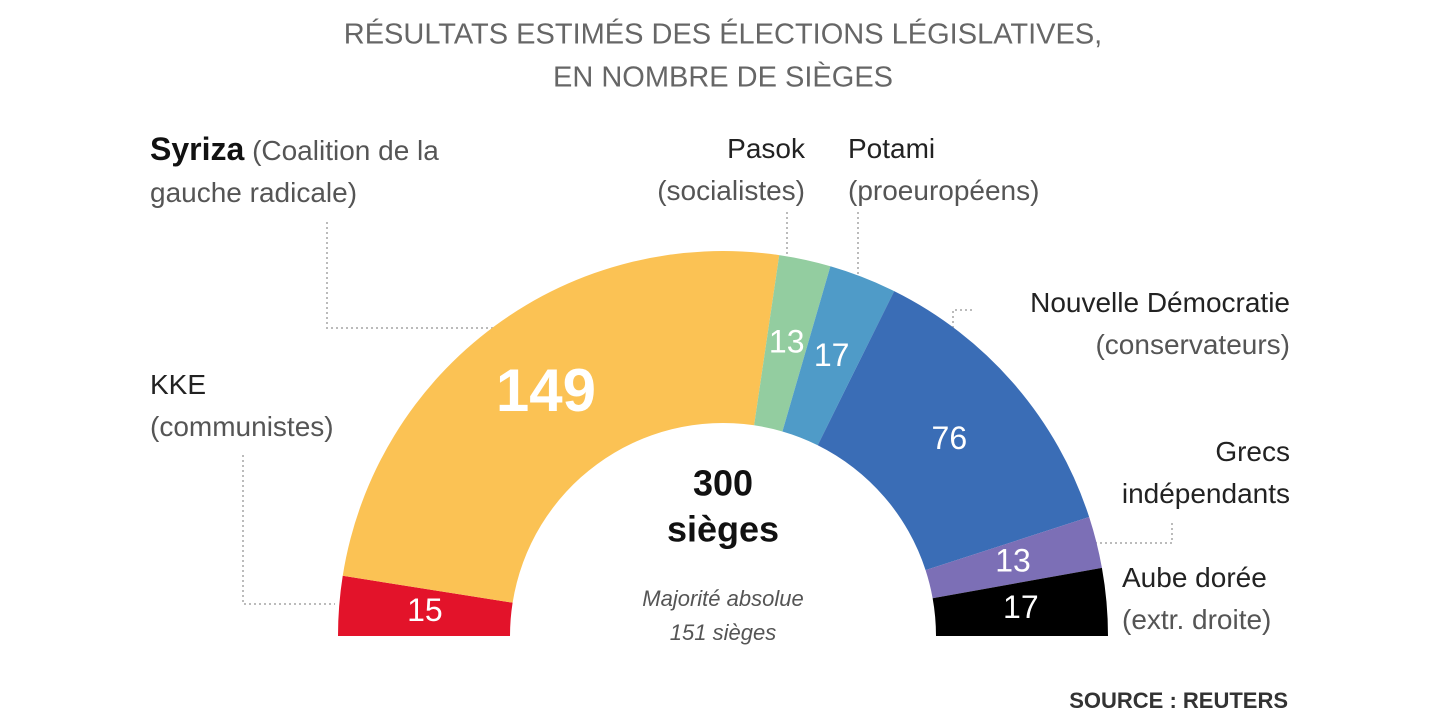 Image resolution: width=1440 pixels, height=720 pixels. Describe the element at coordinates (950, 438) in the screenshot. I see `value-label: 76` at that location.